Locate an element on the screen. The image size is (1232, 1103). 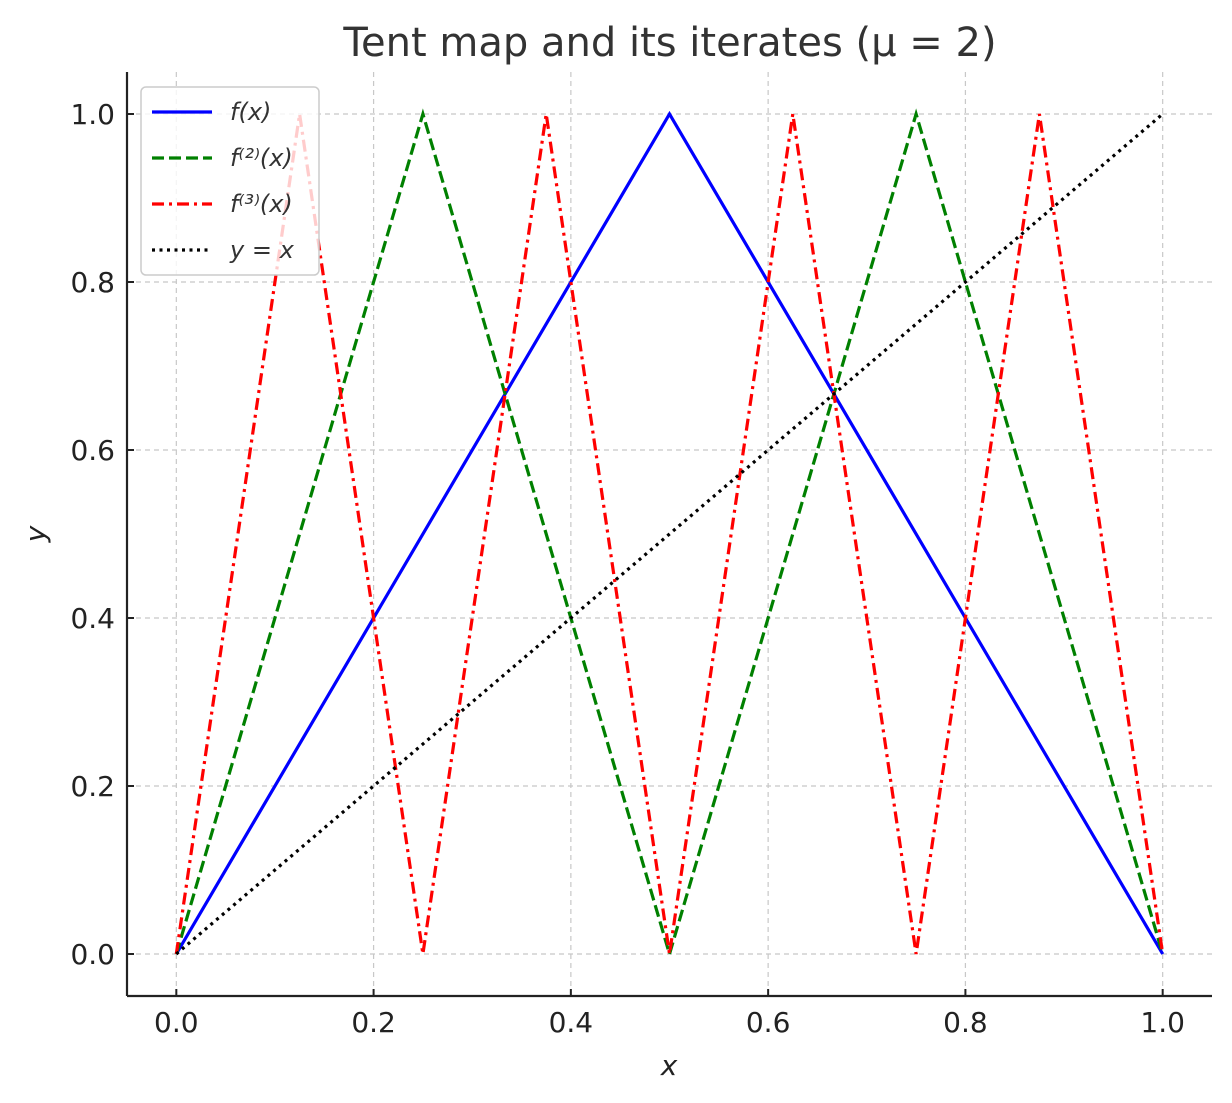
x-tick-label: 1.0 is located at coordinates (1162, 1022).